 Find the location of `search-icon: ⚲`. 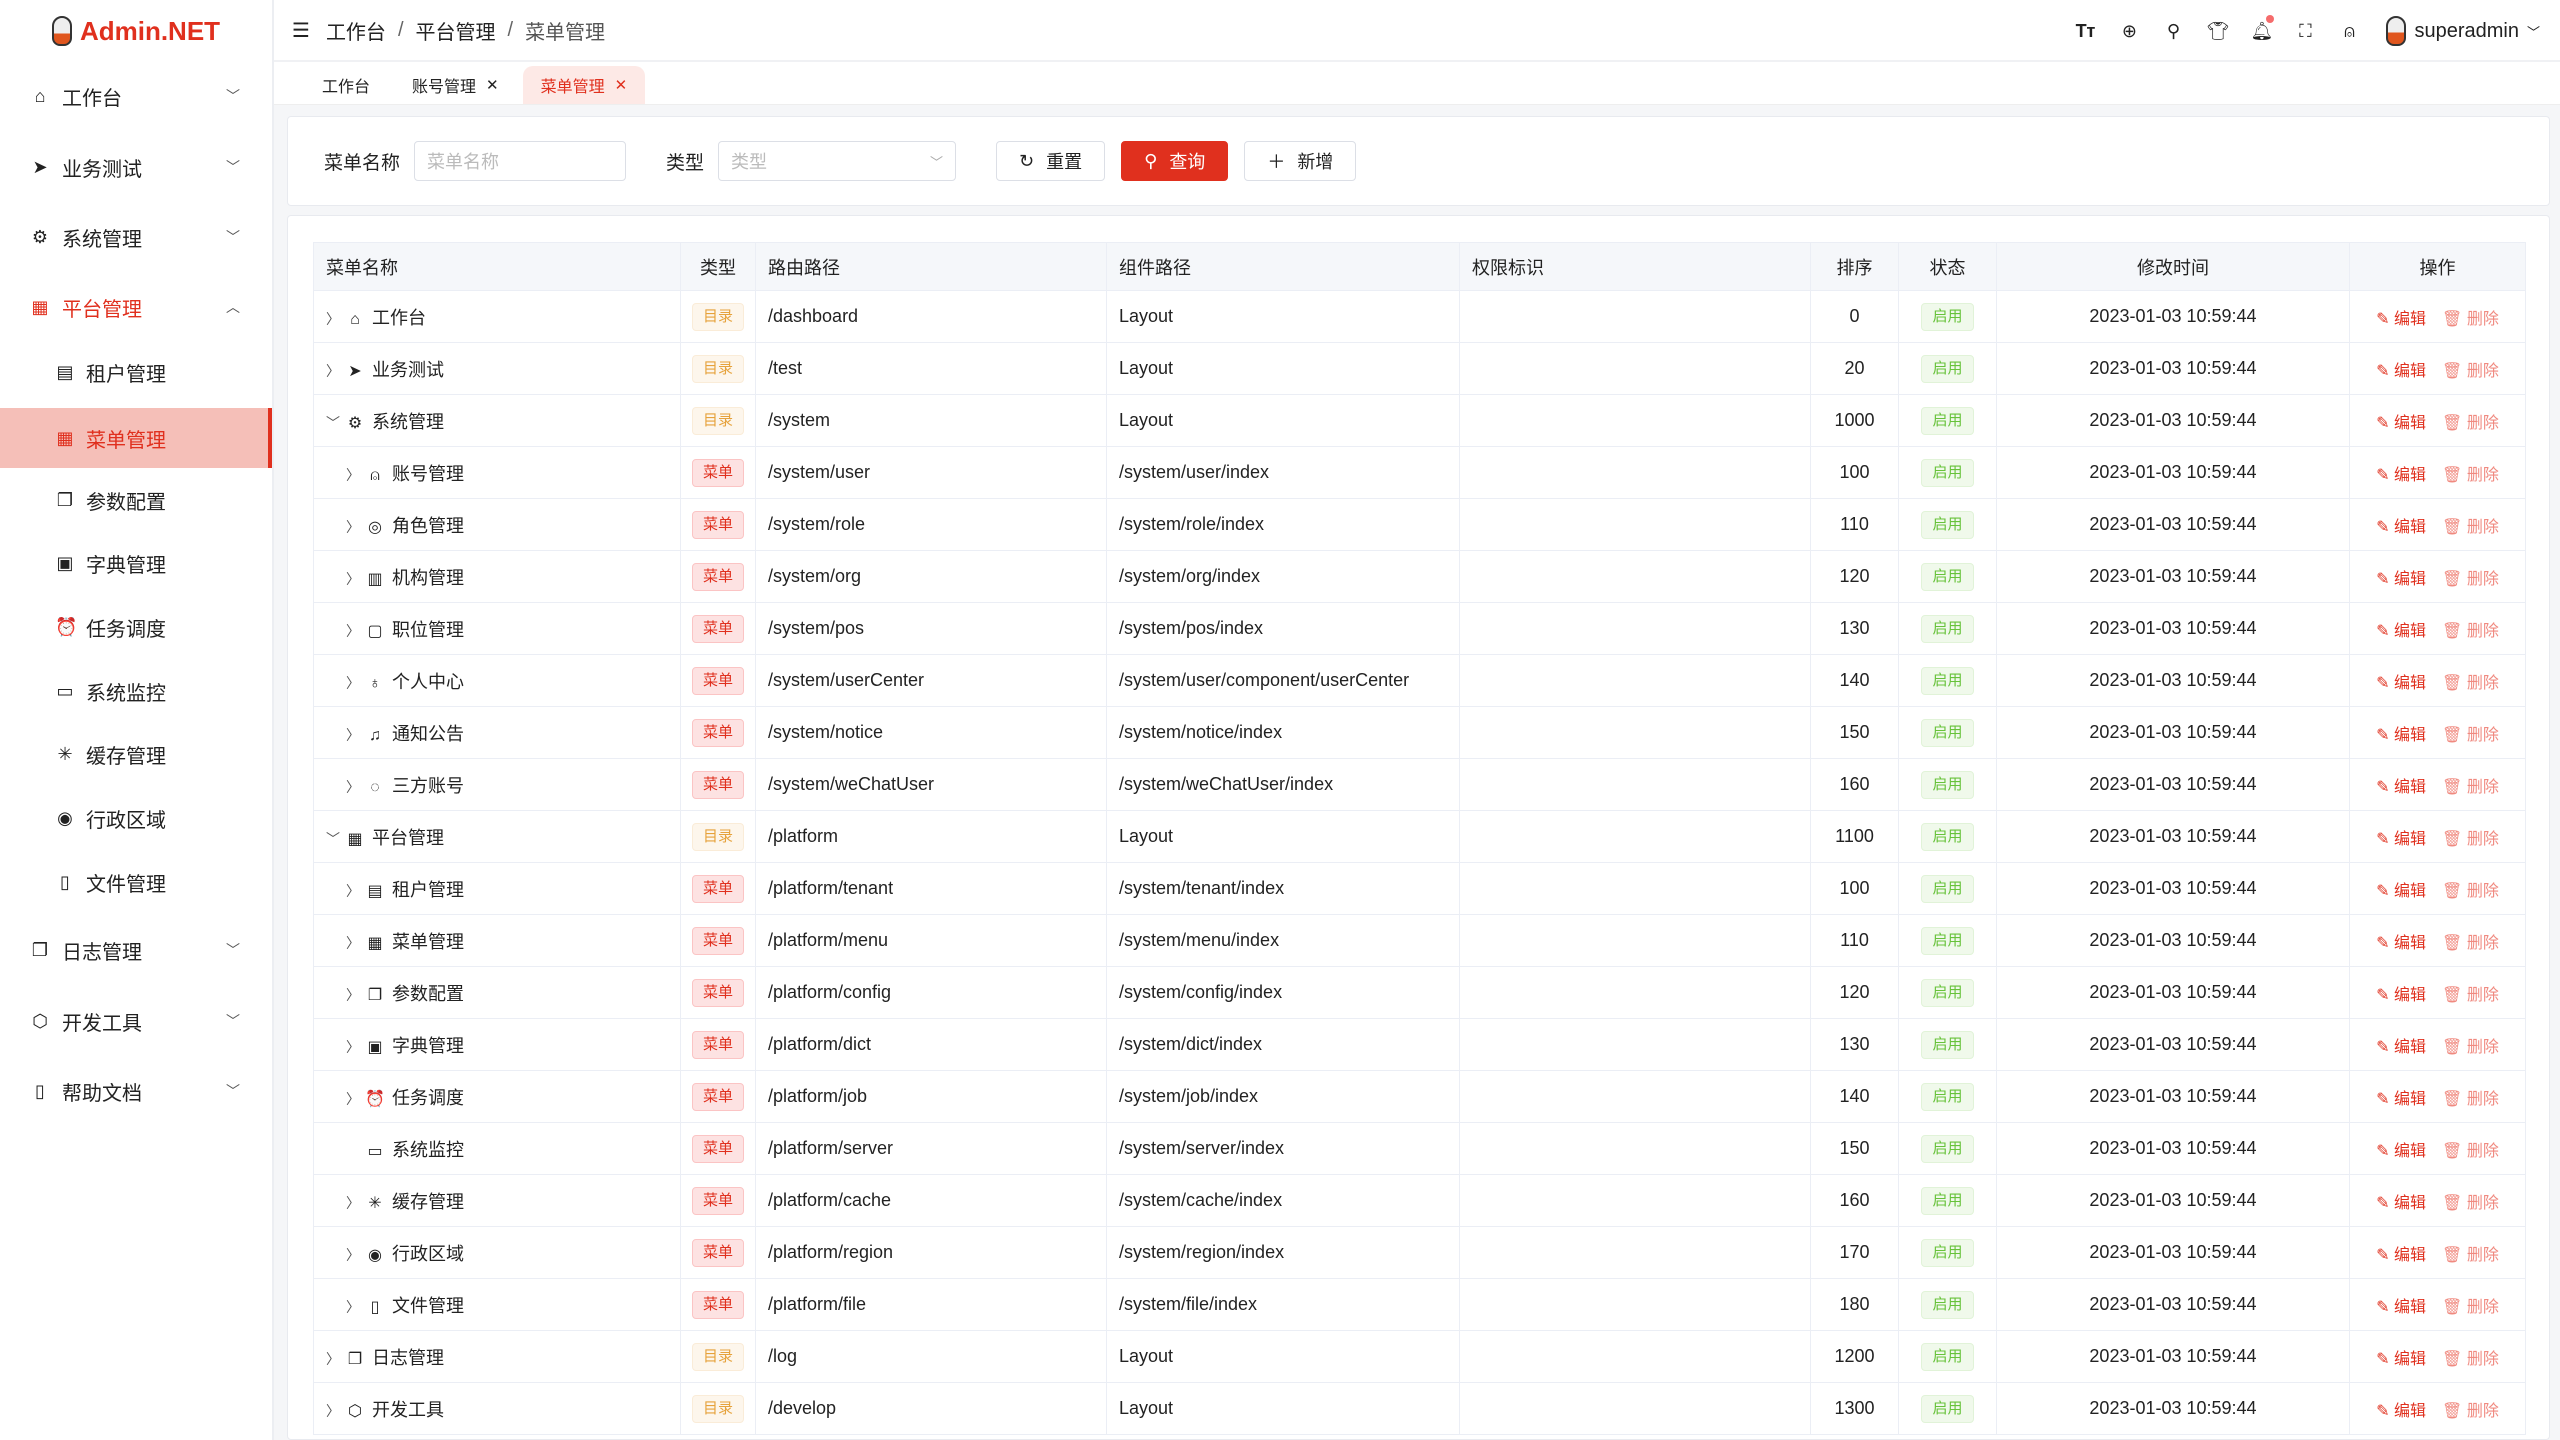

search-icon: ⚲ is located at coordinates (2173, 30).